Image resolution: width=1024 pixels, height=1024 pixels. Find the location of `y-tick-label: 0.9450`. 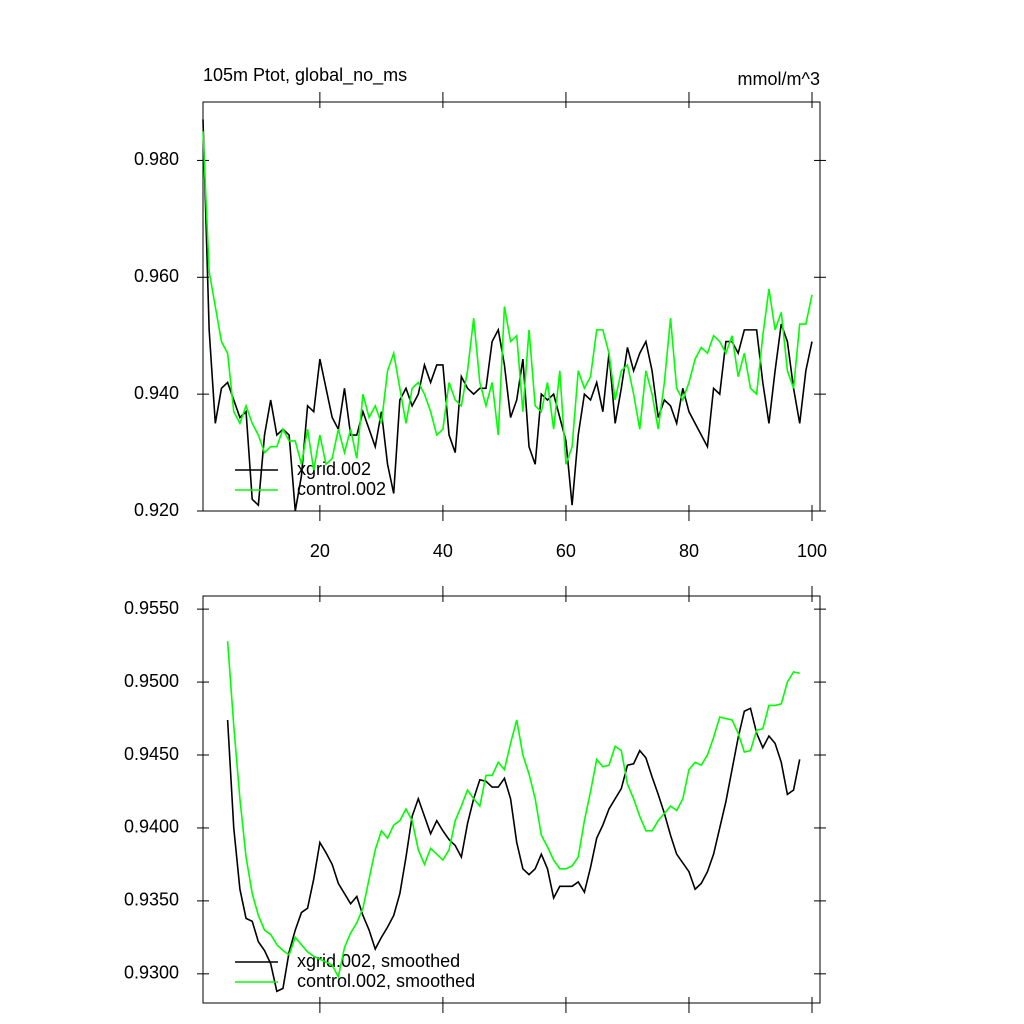

y-tick-label: 0.9450 is located at coordinates (151, 754).